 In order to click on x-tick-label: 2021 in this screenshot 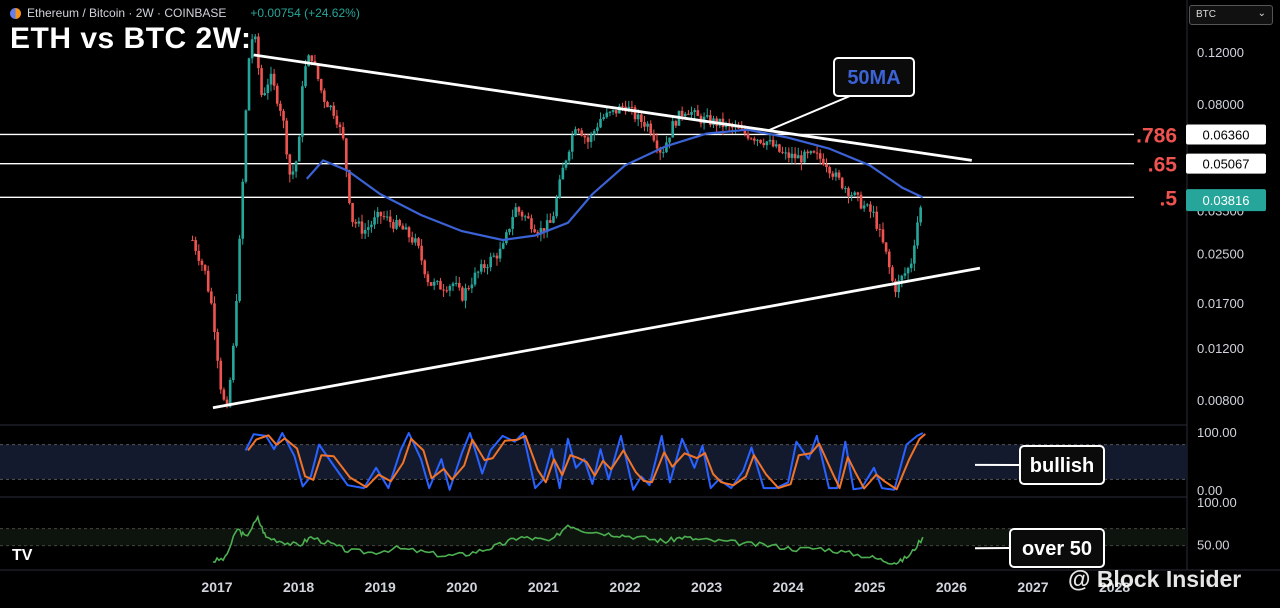, I will do `click(543, 587)`.